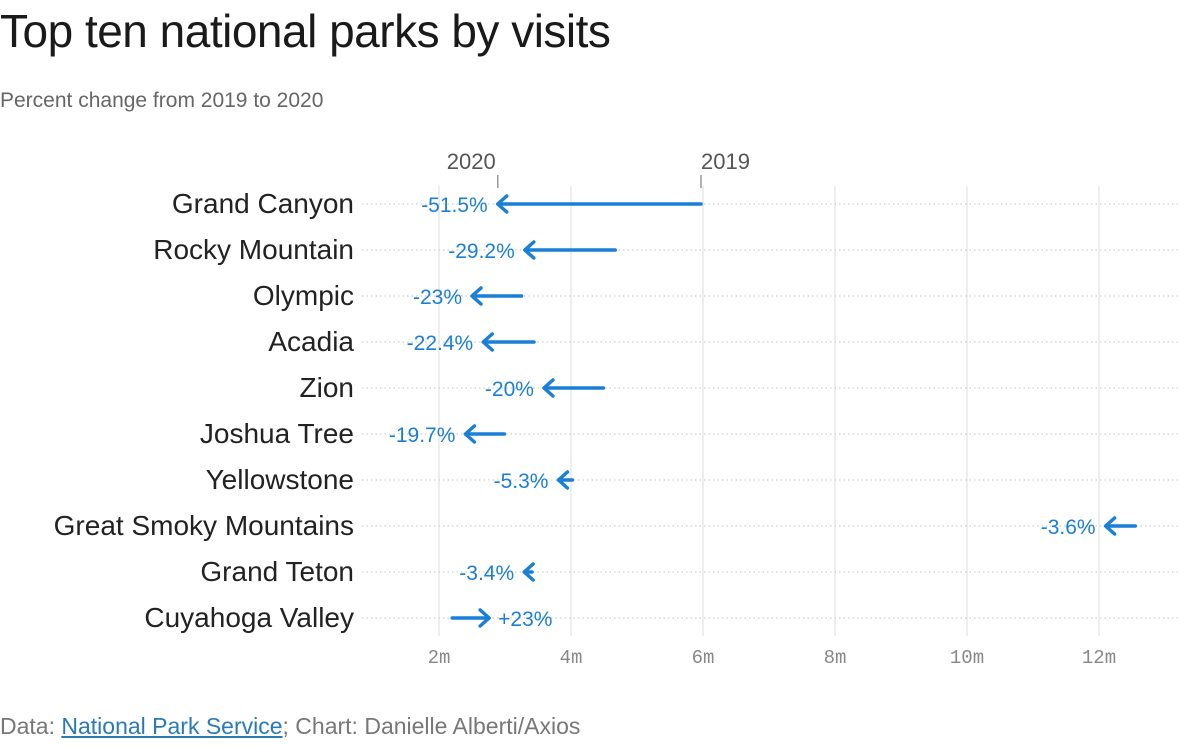  What do you see at coordinates (162, 100) in the screenshot?
I see `chart-subtitle: Percent change from 2019 to 2020` at bounding box center [162, 100].